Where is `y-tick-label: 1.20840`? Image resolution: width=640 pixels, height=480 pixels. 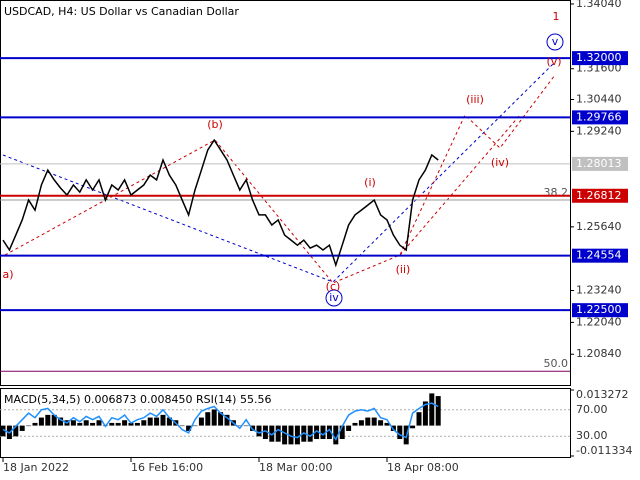
y-tick-label: 1.20840 is located at coordinates (599, 353).